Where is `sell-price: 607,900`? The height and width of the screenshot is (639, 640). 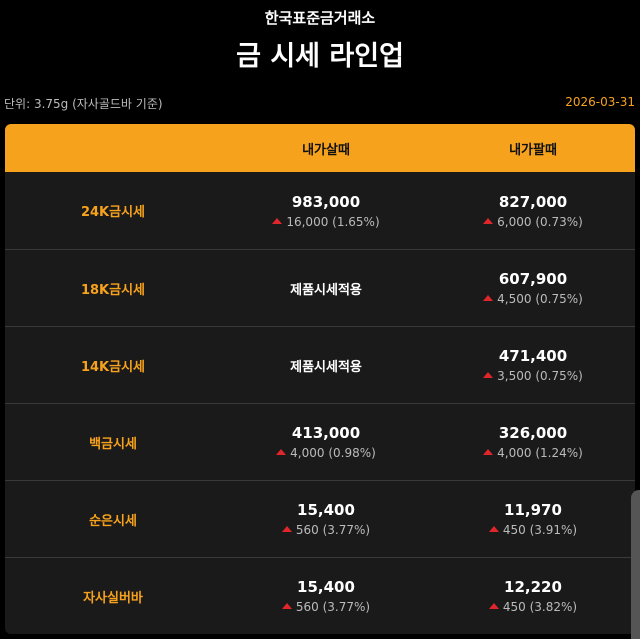
sell-price: 607,900 is located at coordinates (533, 279).